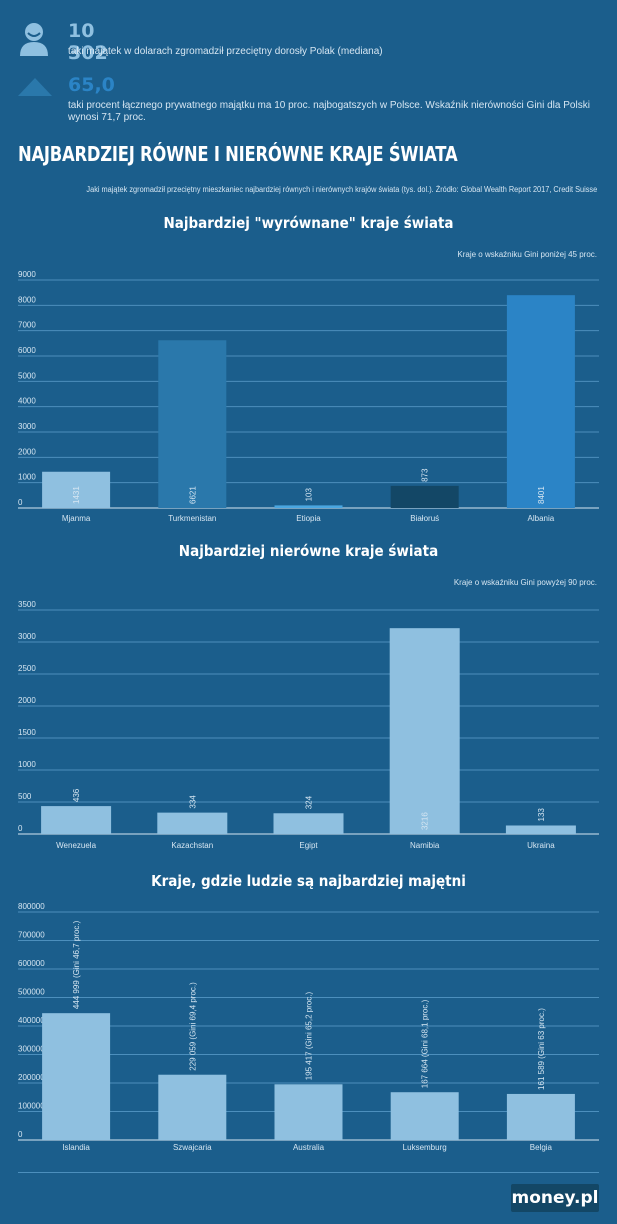 Image resolution: width=617 pixels, height=1224 pixels. Describe the element at coordinates (27, 732) in the screenshot. I see `y-tick-label: 1500` at that location.